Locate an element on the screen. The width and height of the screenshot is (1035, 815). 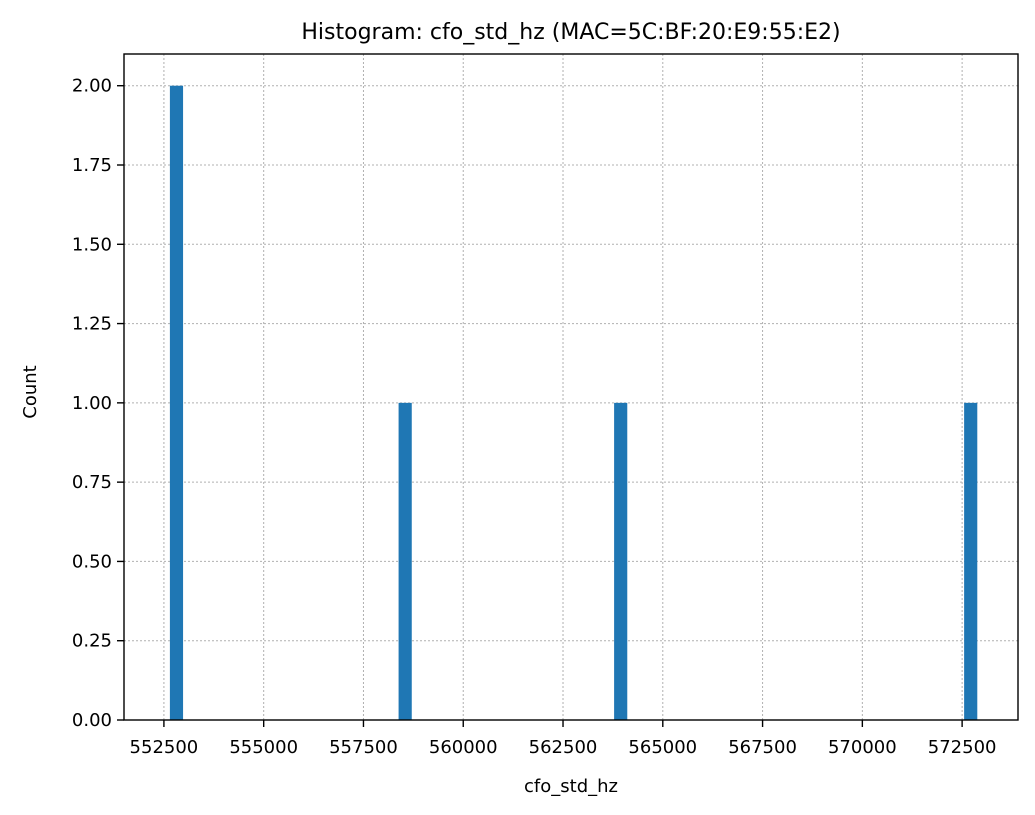
y-axis-ticks: 0.00 0.25 0.50 0.75 1.00 1.25 1.50 1.75 2.00 is located at coordinates (98, 403).